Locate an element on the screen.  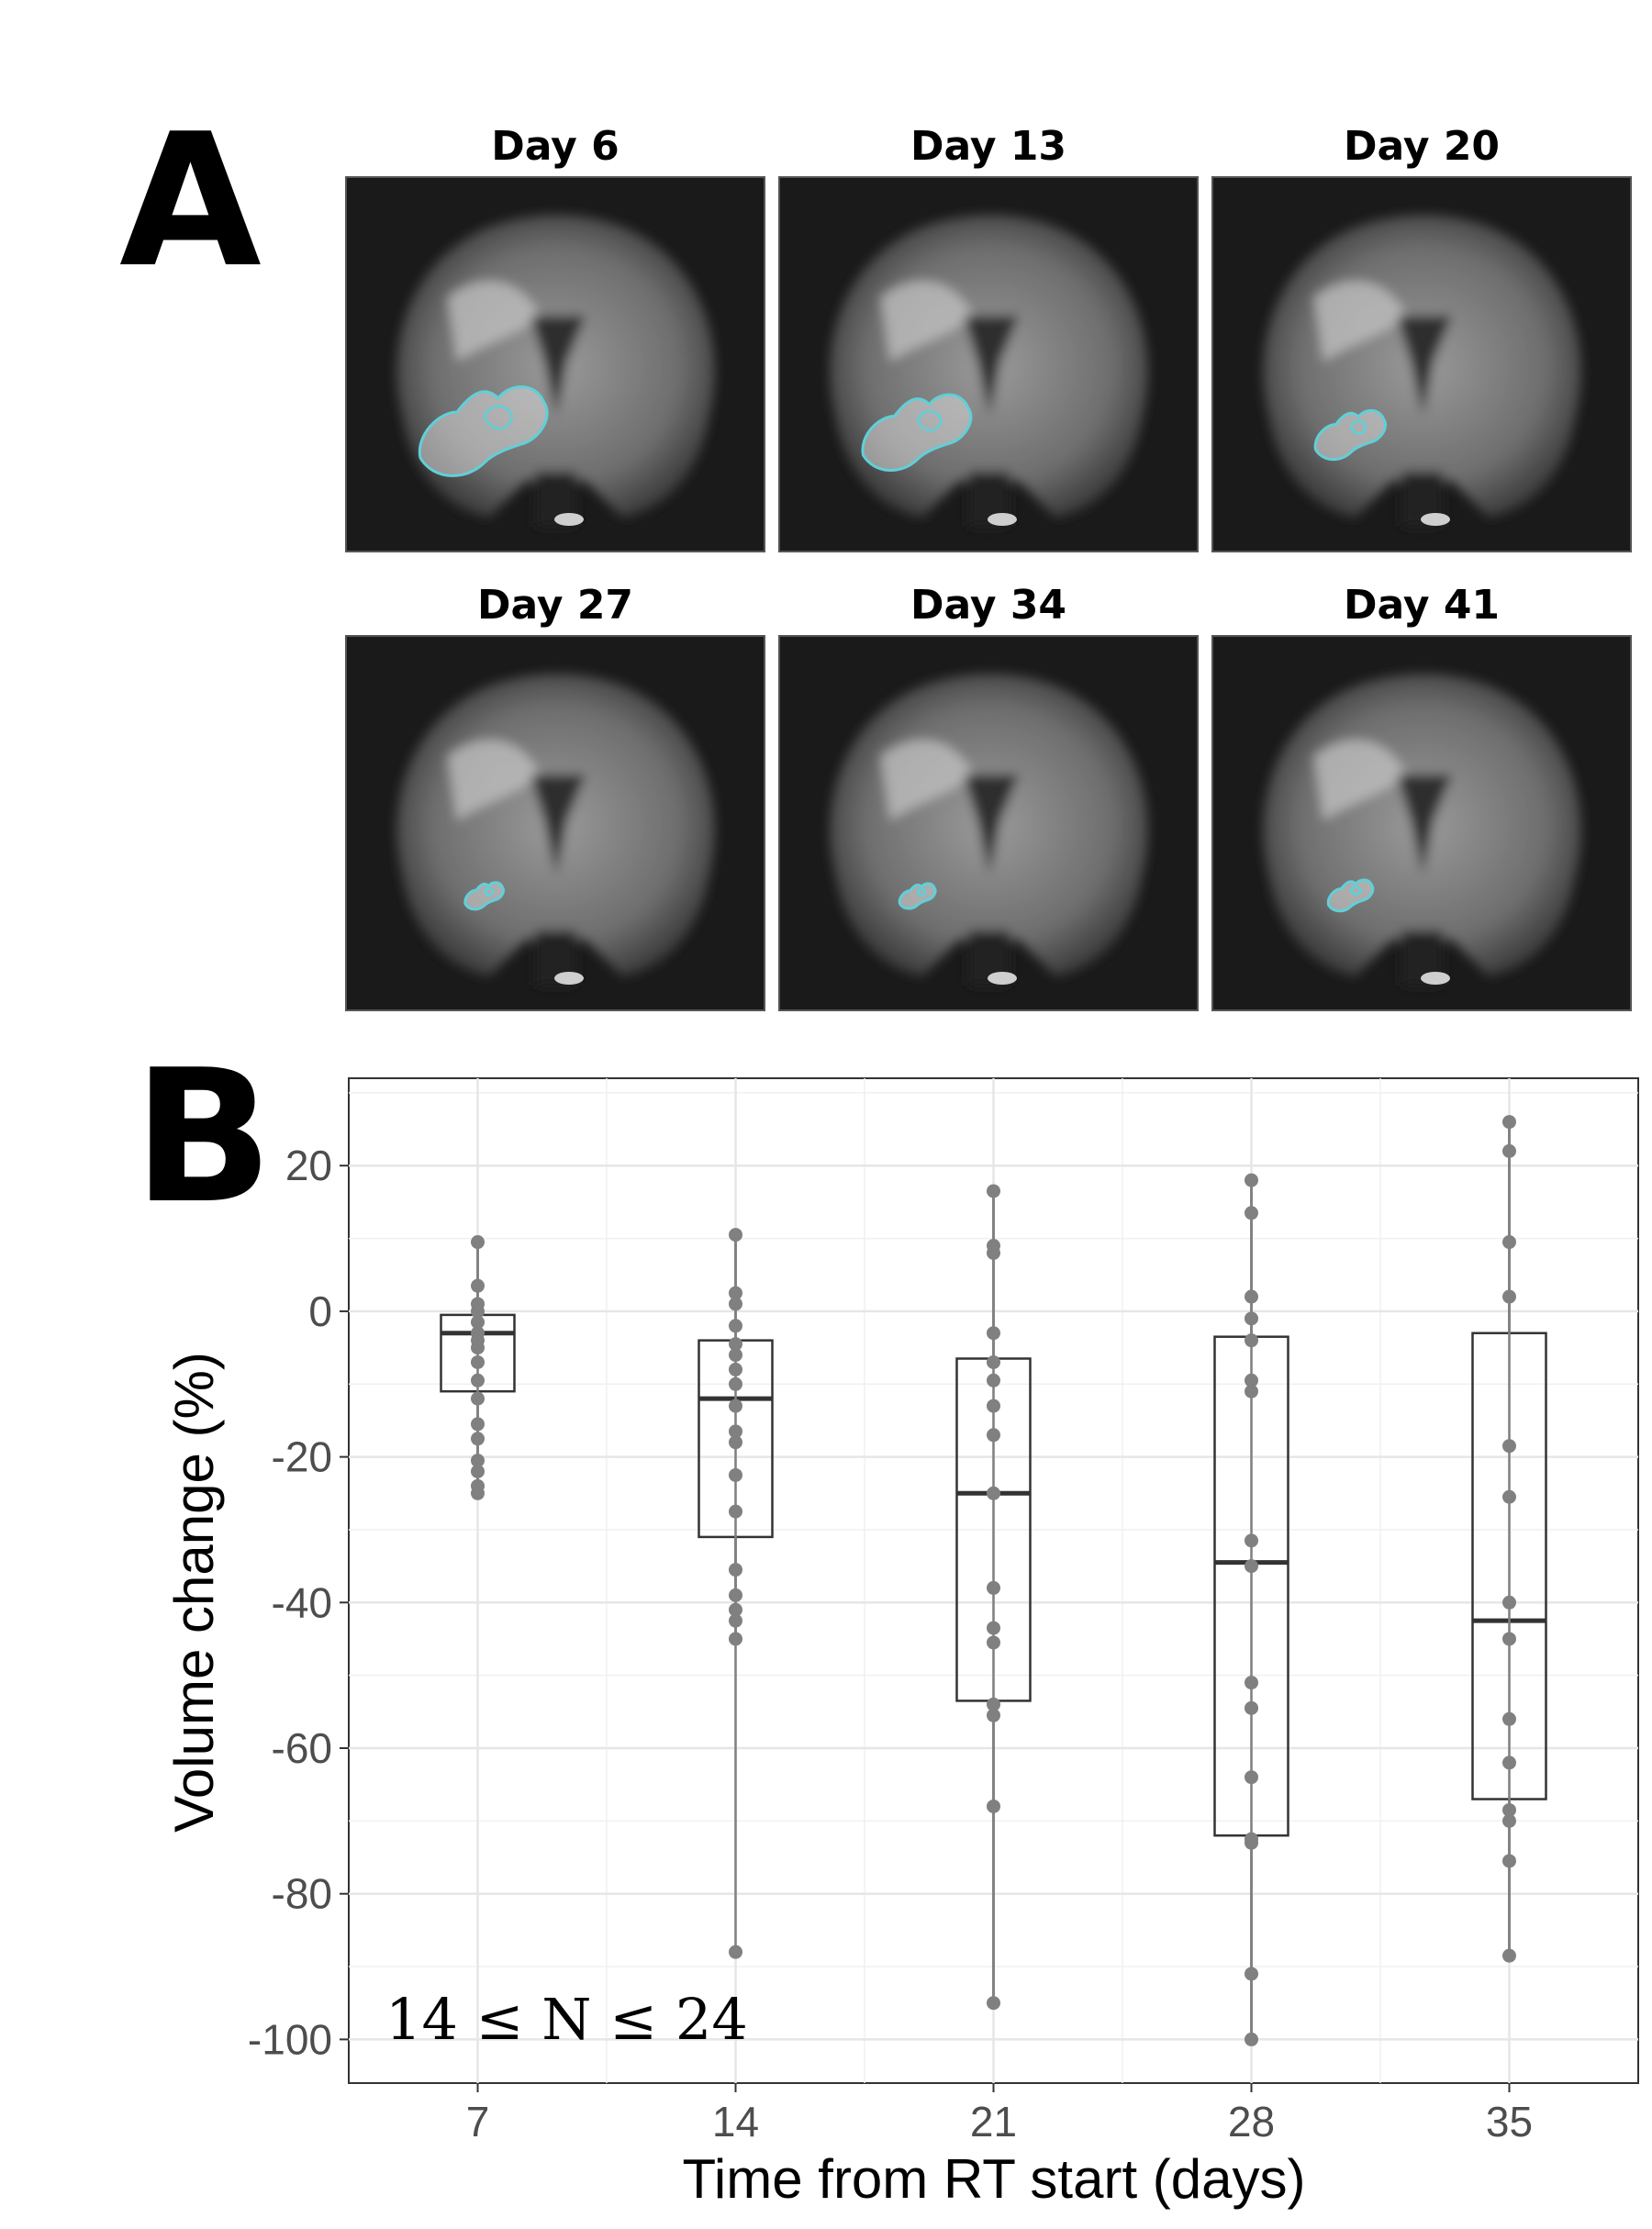
mri-day-label: Day 20 is located at coordinates (1422, 146).